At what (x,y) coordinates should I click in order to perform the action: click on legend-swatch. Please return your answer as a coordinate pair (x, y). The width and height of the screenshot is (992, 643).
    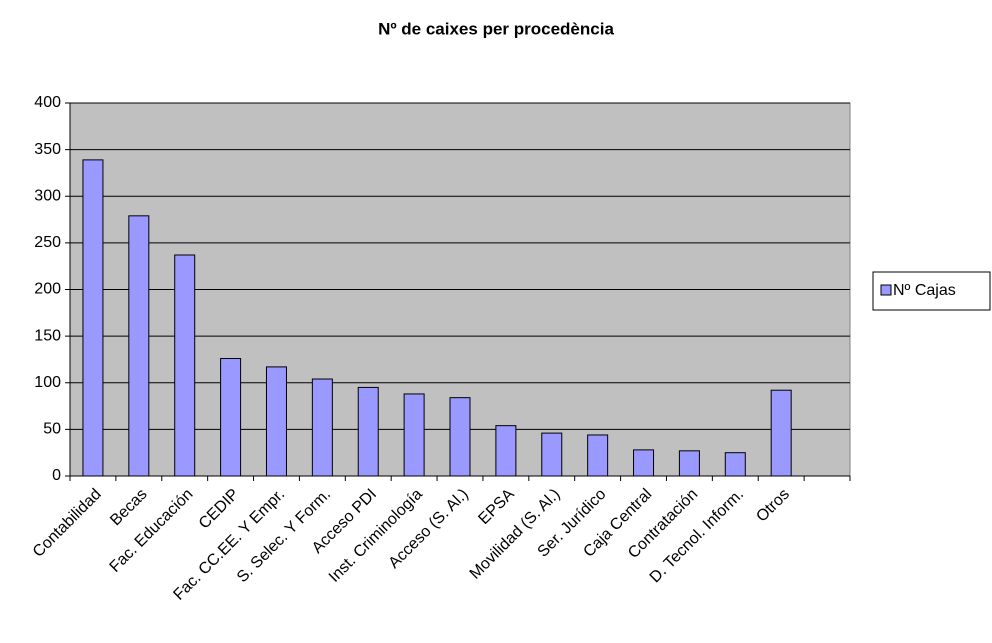
    Looking at the image, I should click on (886, 290).